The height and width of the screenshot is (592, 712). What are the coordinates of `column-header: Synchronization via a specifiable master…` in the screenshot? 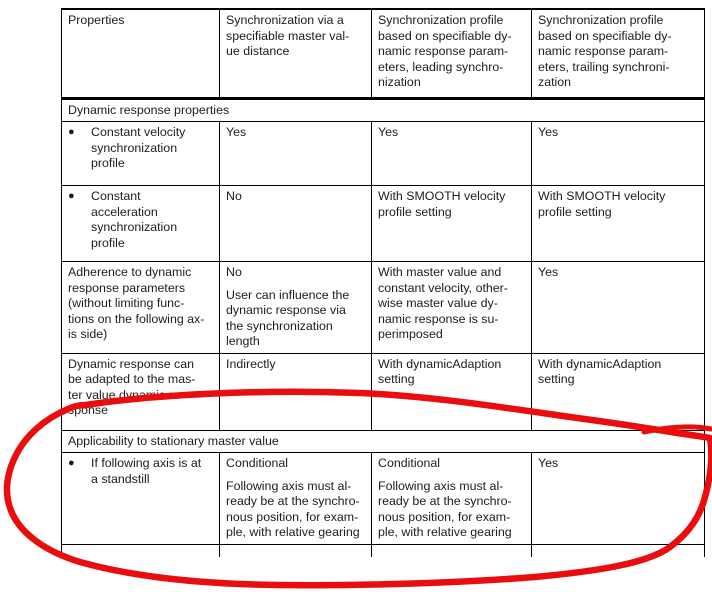 It's located at (295, 54).